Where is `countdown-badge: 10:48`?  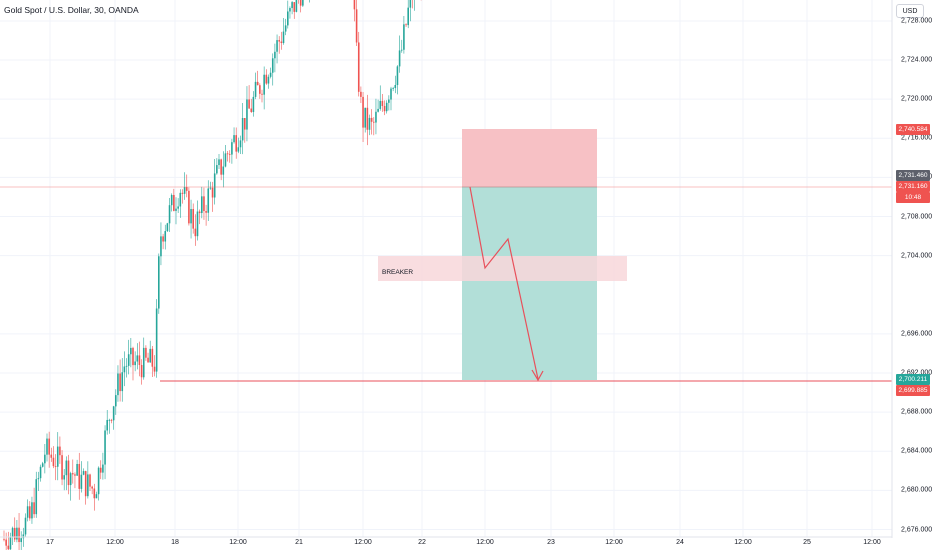 countdown-badge: 10:48 is located at coordinates (913, 197).